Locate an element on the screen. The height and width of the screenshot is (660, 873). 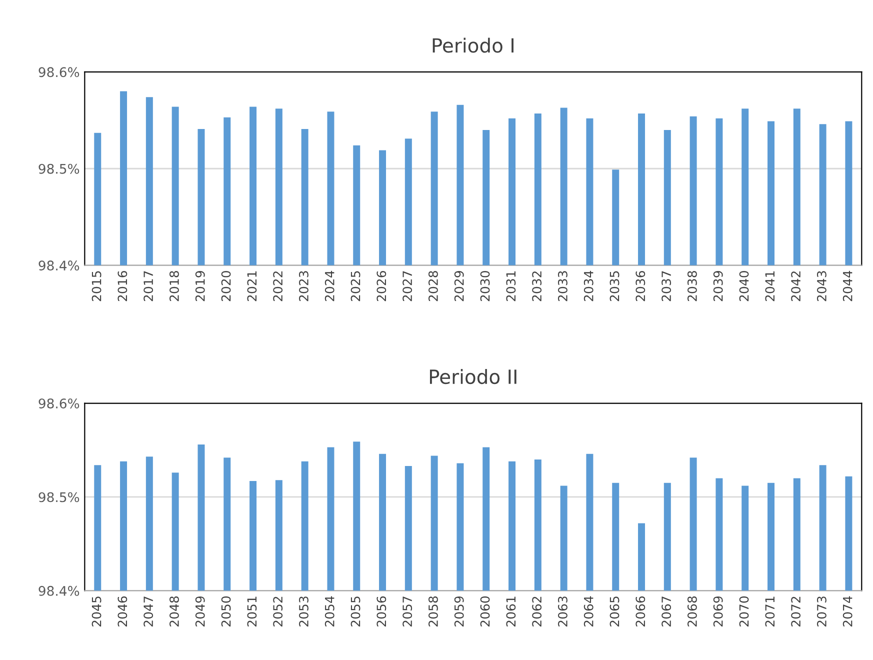
x-tick-label: 2061 is located at coordinates (511, 611).